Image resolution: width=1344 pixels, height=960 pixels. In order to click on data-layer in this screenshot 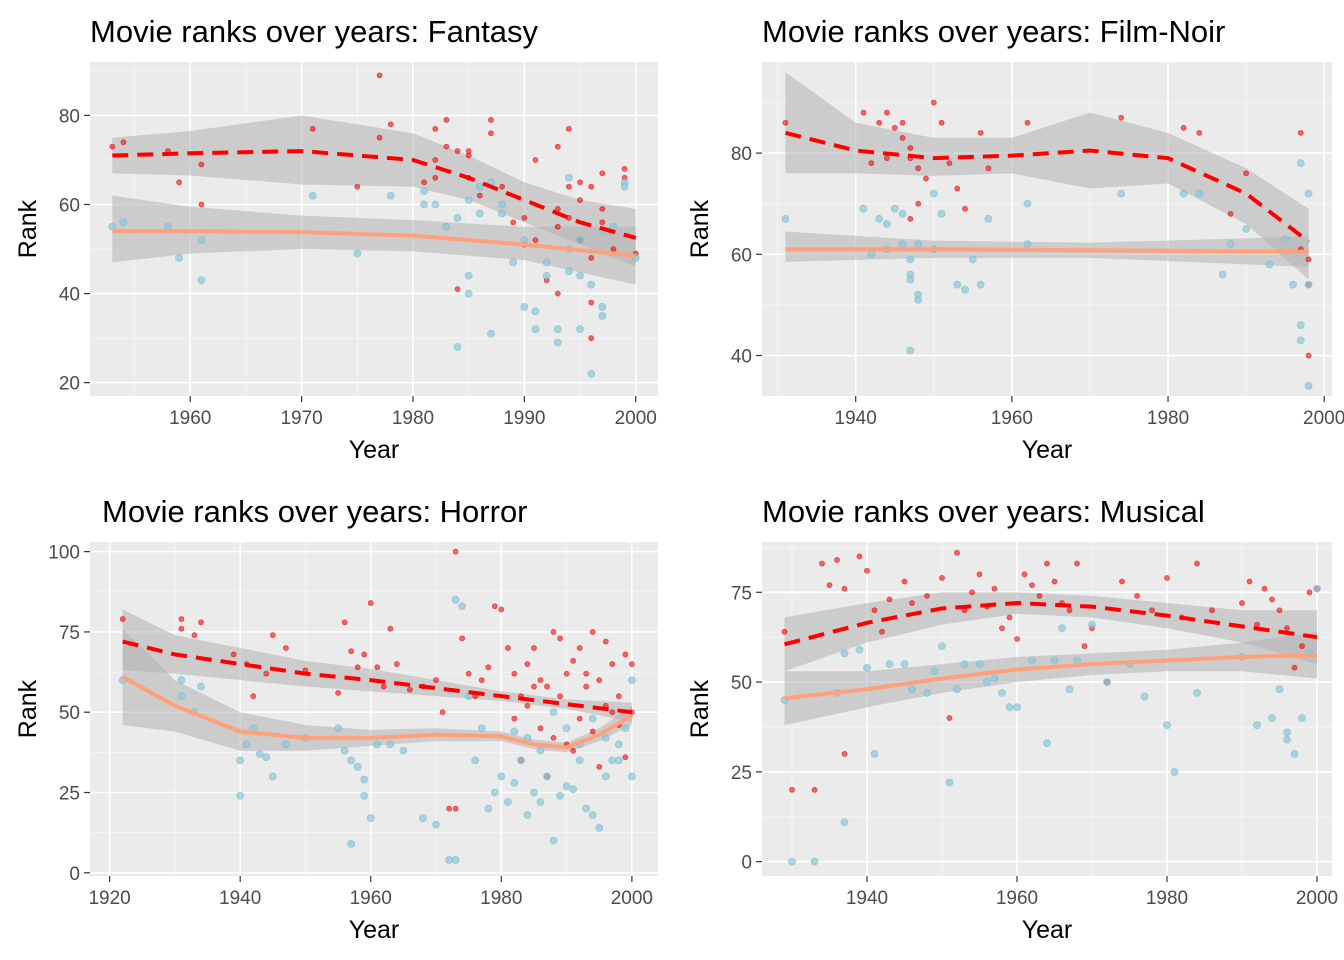, I will do `click(1050, 707)`.